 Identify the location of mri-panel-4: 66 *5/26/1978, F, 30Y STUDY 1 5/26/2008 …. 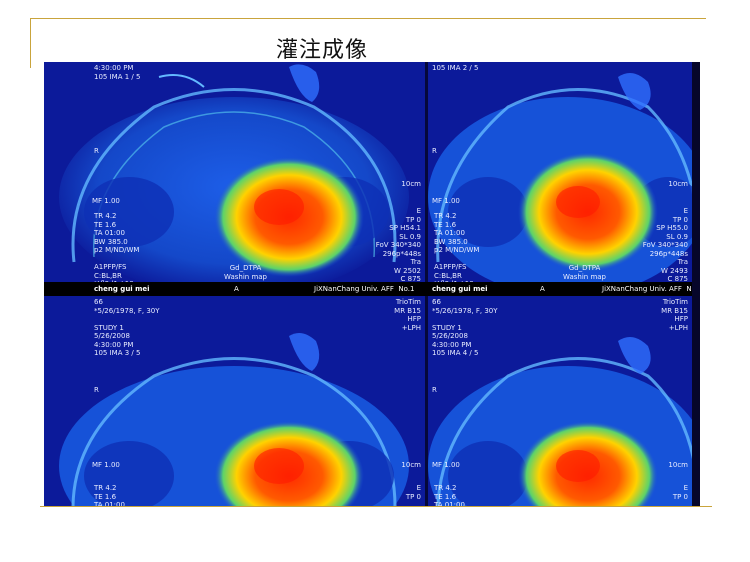
(560, 401).